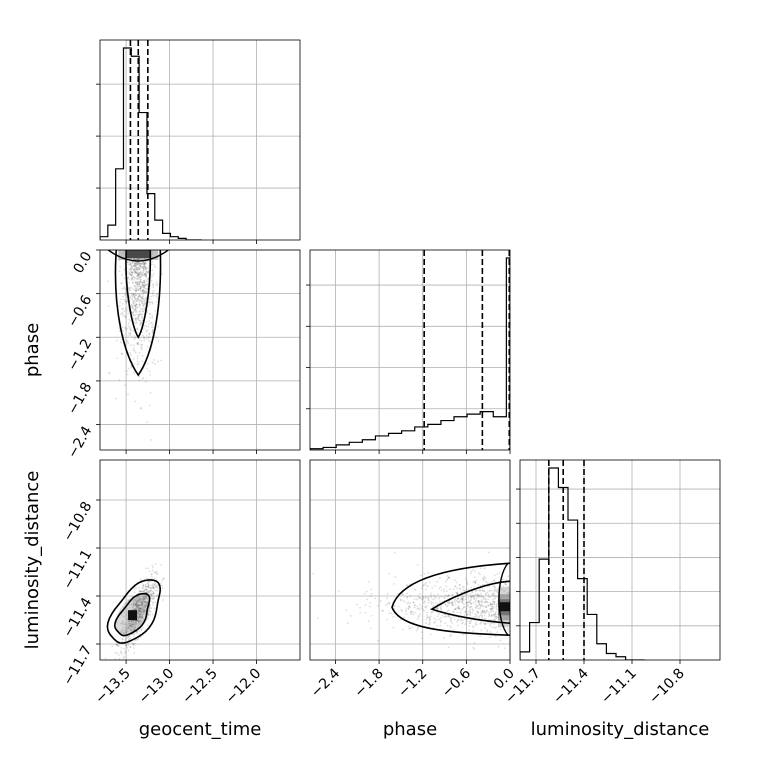 The width and height of the screenshot is (760, 764). I want to click on hist-phase-border, so click(410, 350).